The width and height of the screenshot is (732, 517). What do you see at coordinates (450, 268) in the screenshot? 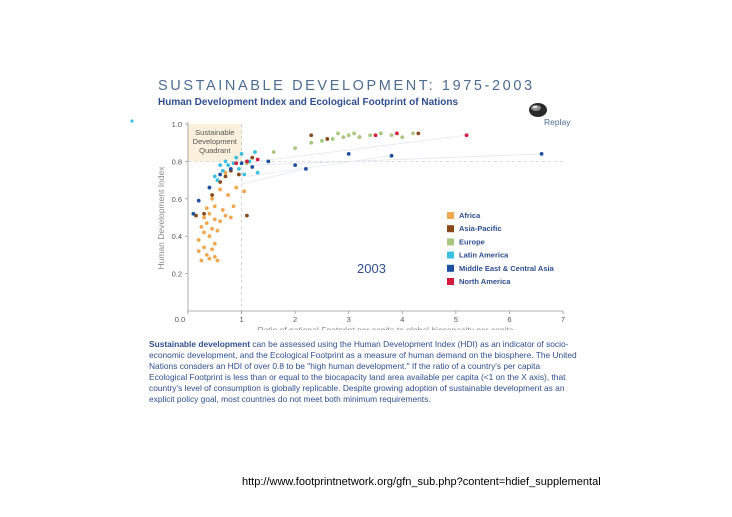
I see `legend-swatch-middle-east-central-asia` at bounding box center [450, 268].